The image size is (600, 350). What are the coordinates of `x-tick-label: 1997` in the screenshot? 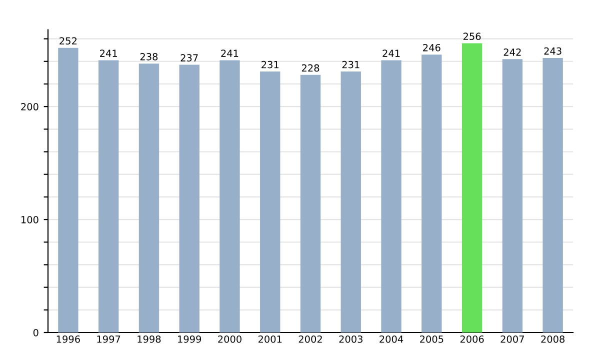 It's located at (108, 339).